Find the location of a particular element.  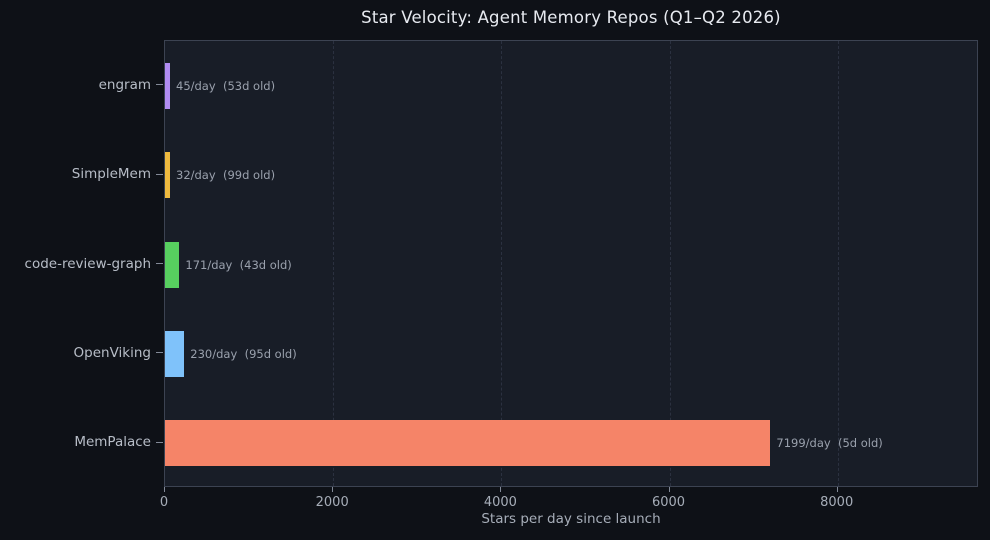

bar-value-annotation: 230/day (95d old) is located at coordinates (243, 353).